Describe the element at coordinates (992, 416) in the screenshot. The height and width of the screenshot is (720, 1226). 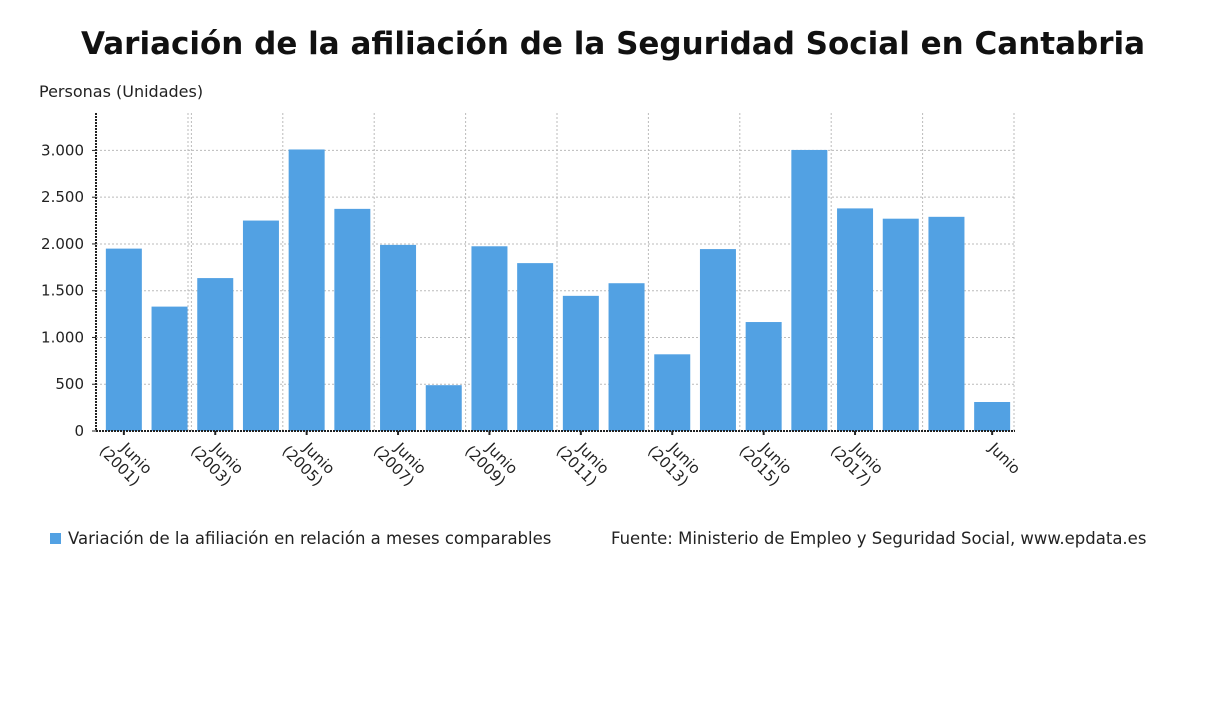
I see `bar-2020` at that location.